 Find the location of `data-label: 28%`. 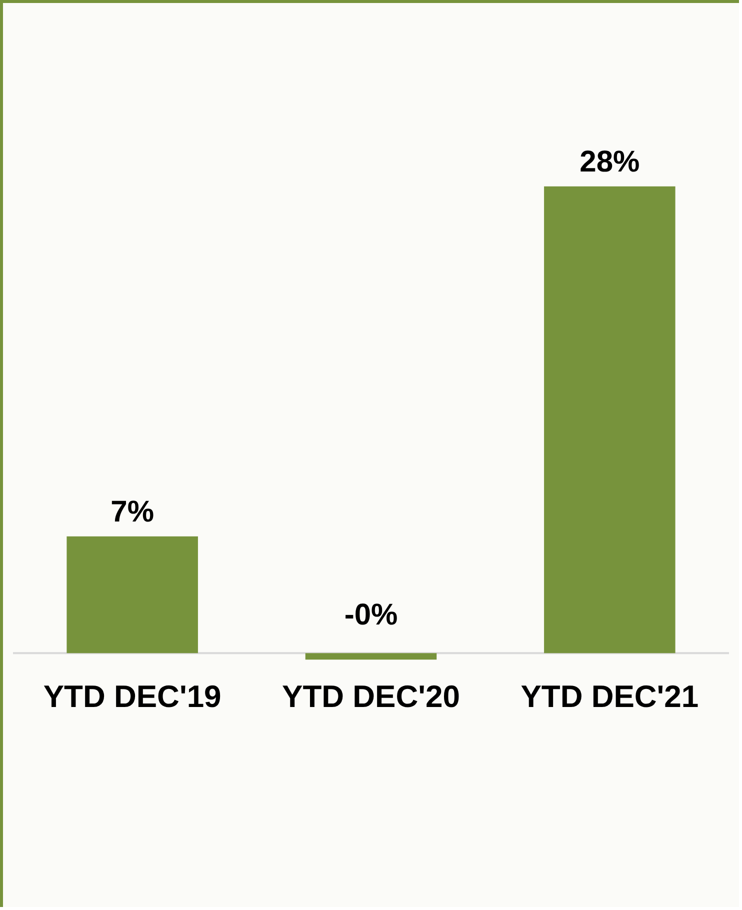

data-label: 28% is located at coordinates (610, 162).